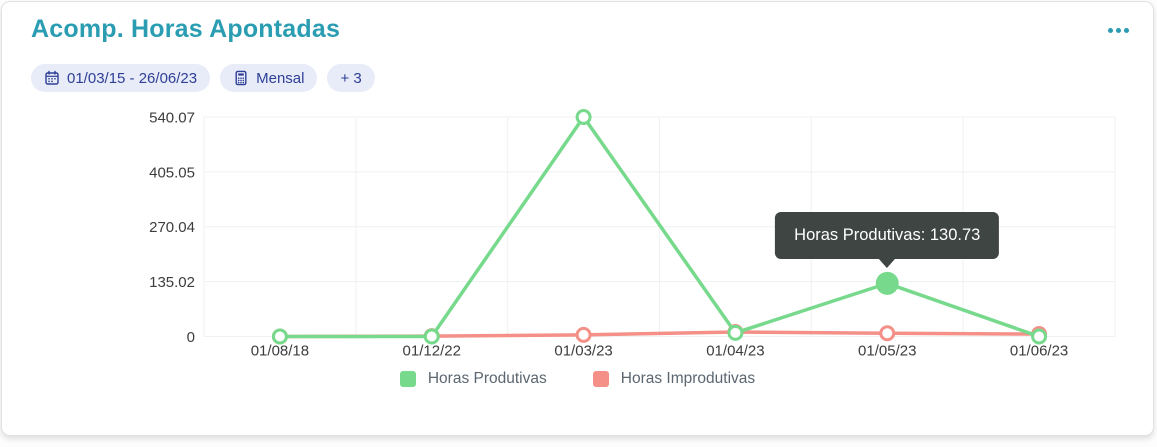 The height and width of the screenshot is (447, 1157). I want to click on period-chip: Mensal, so click(269, 78).